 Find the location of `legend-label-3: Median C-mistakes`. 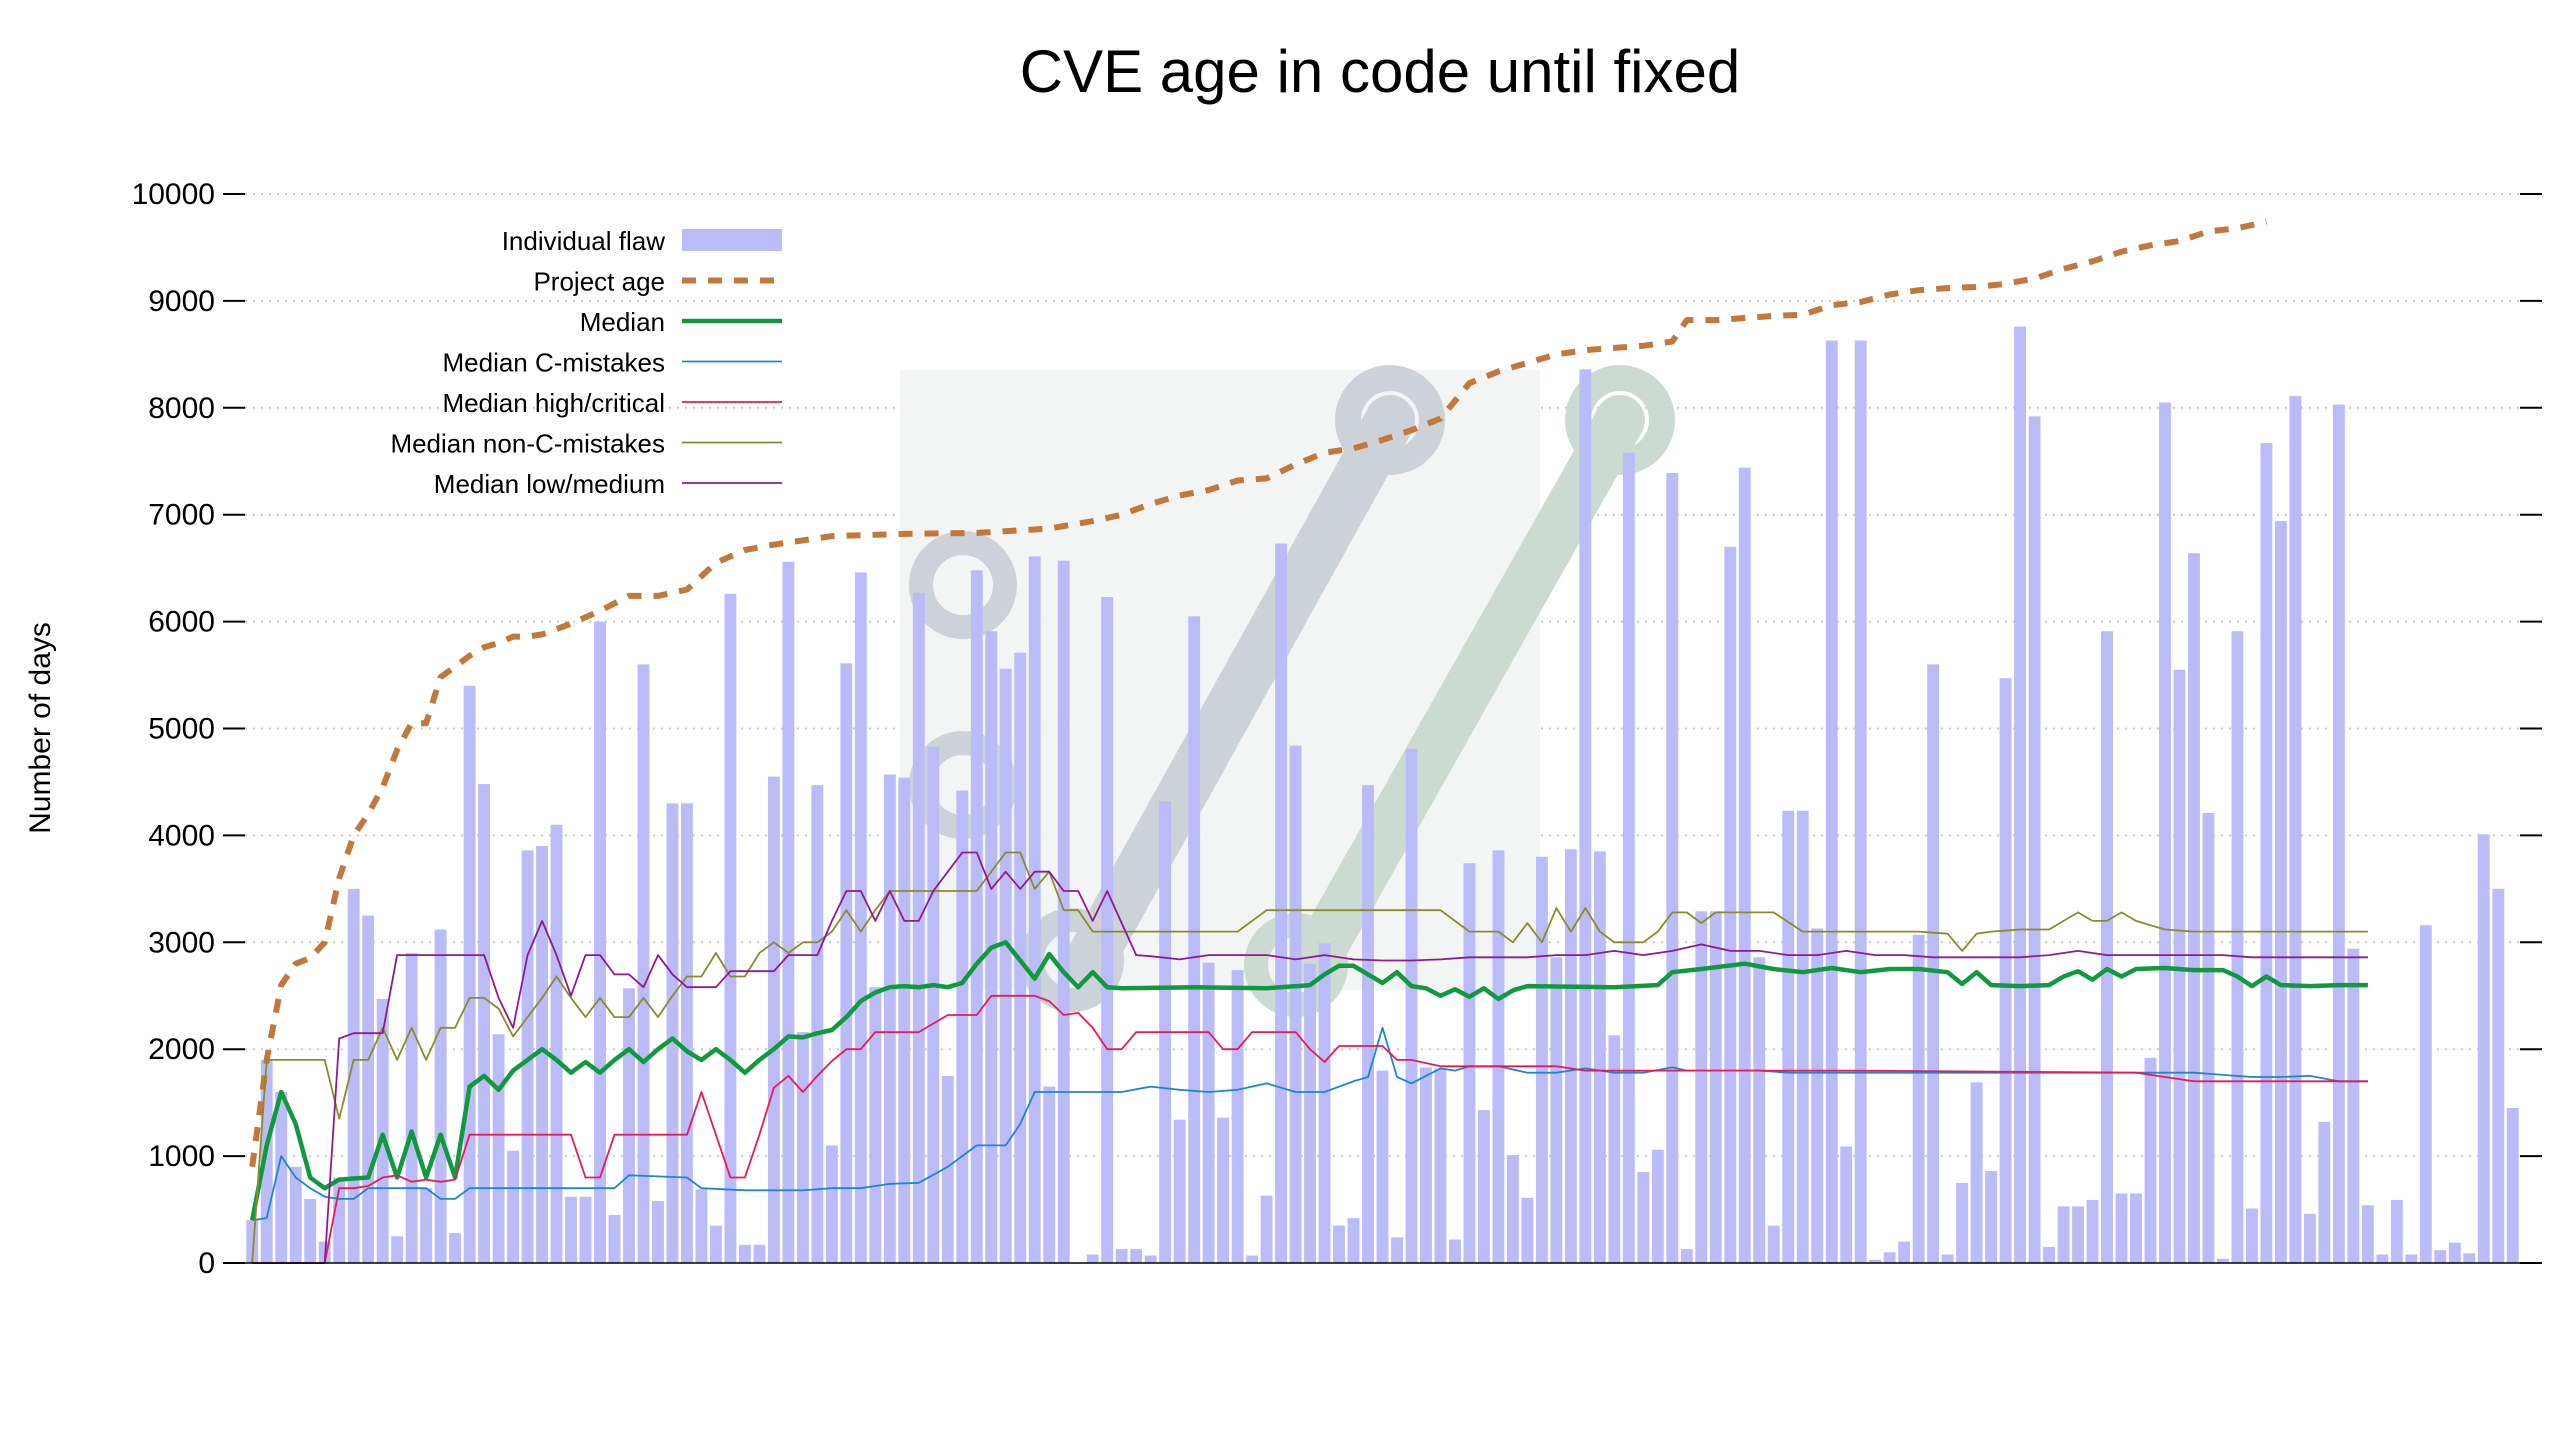

legend-label-3: Median C-mistakes is located at coordinates (553, 363).